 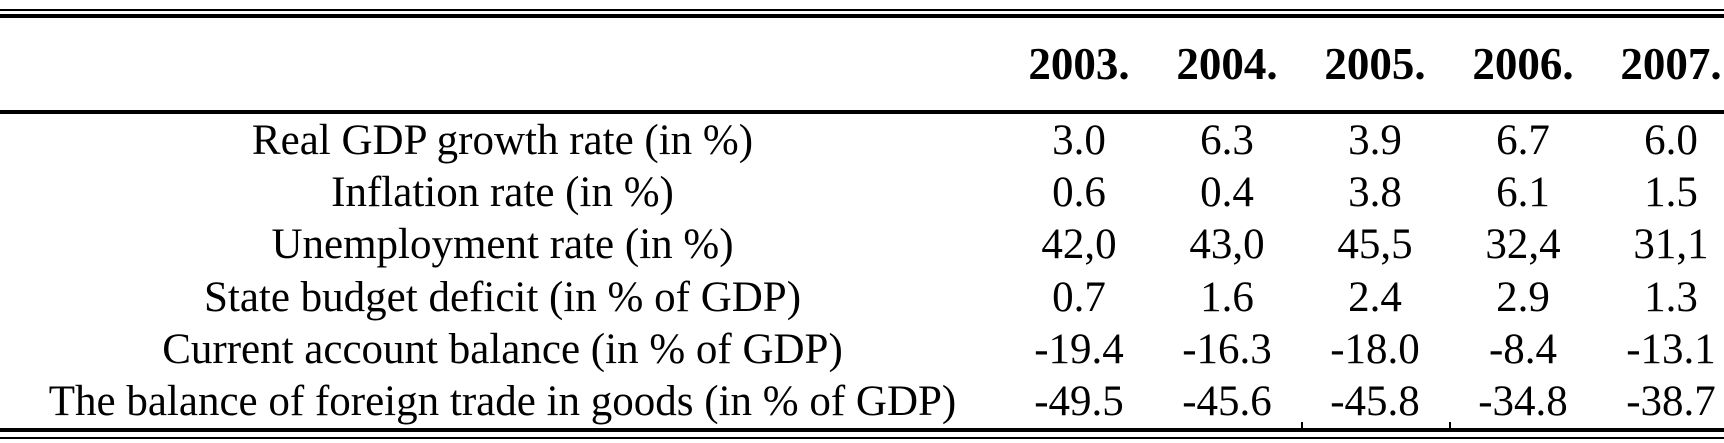 What do you see at coordinates (1375, 63) in the screenshot?
I see `year-header: 2005.` at bounding box center [1375, 63].